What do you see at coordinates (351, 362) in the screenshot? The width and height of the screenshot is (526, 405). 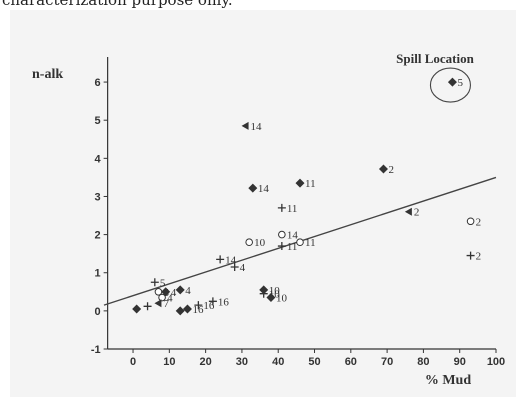 I see `x-tick-label: 60` at bounding box center [351, 362].